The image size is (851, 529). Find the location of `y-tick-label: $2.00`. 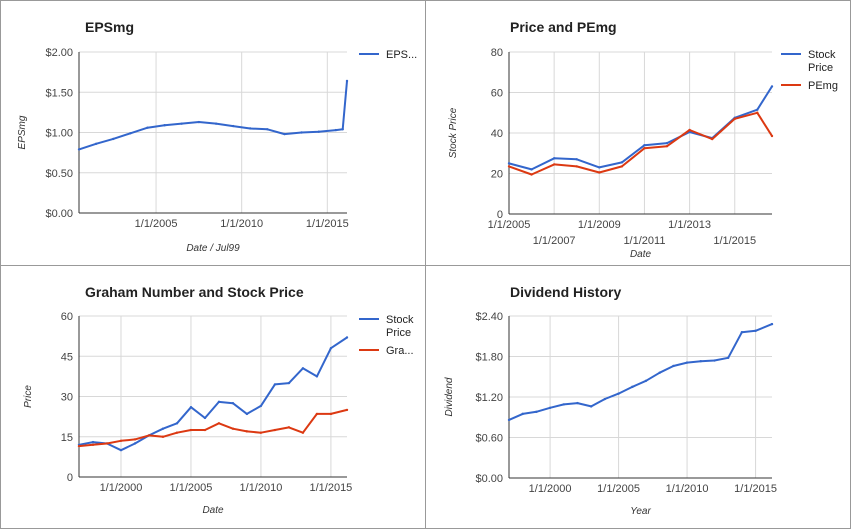

y-tick-label: $2.00 is located at coordinates (59, 53).